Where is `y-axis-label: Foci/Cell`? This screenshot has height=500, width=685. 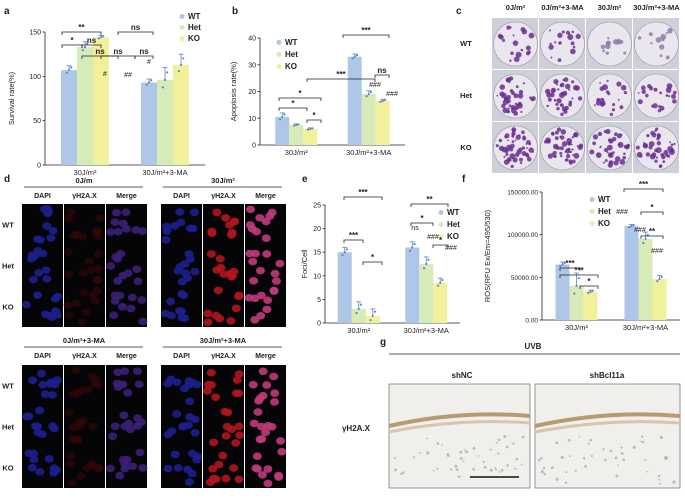 y-axis-label: Foci/Cell is located at coordinates (304, 264).